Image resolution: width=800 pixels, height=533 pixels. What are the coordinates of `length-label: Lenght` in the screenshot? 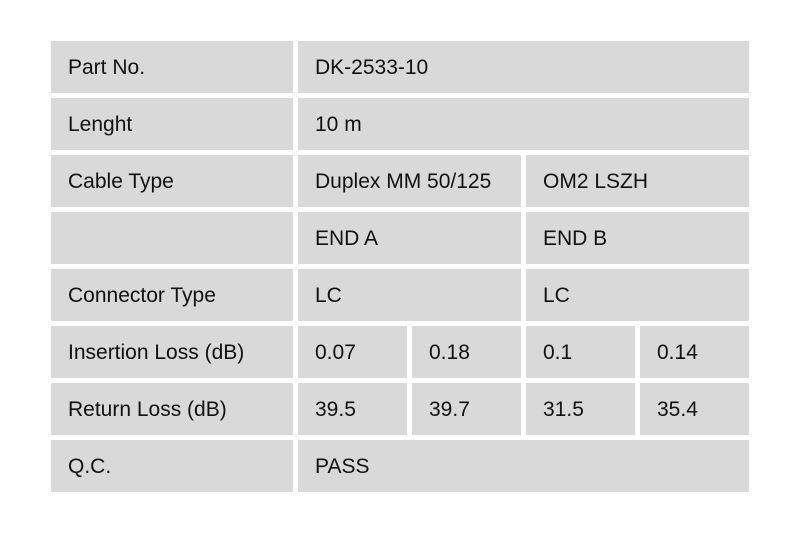 It's located at (172, 124).